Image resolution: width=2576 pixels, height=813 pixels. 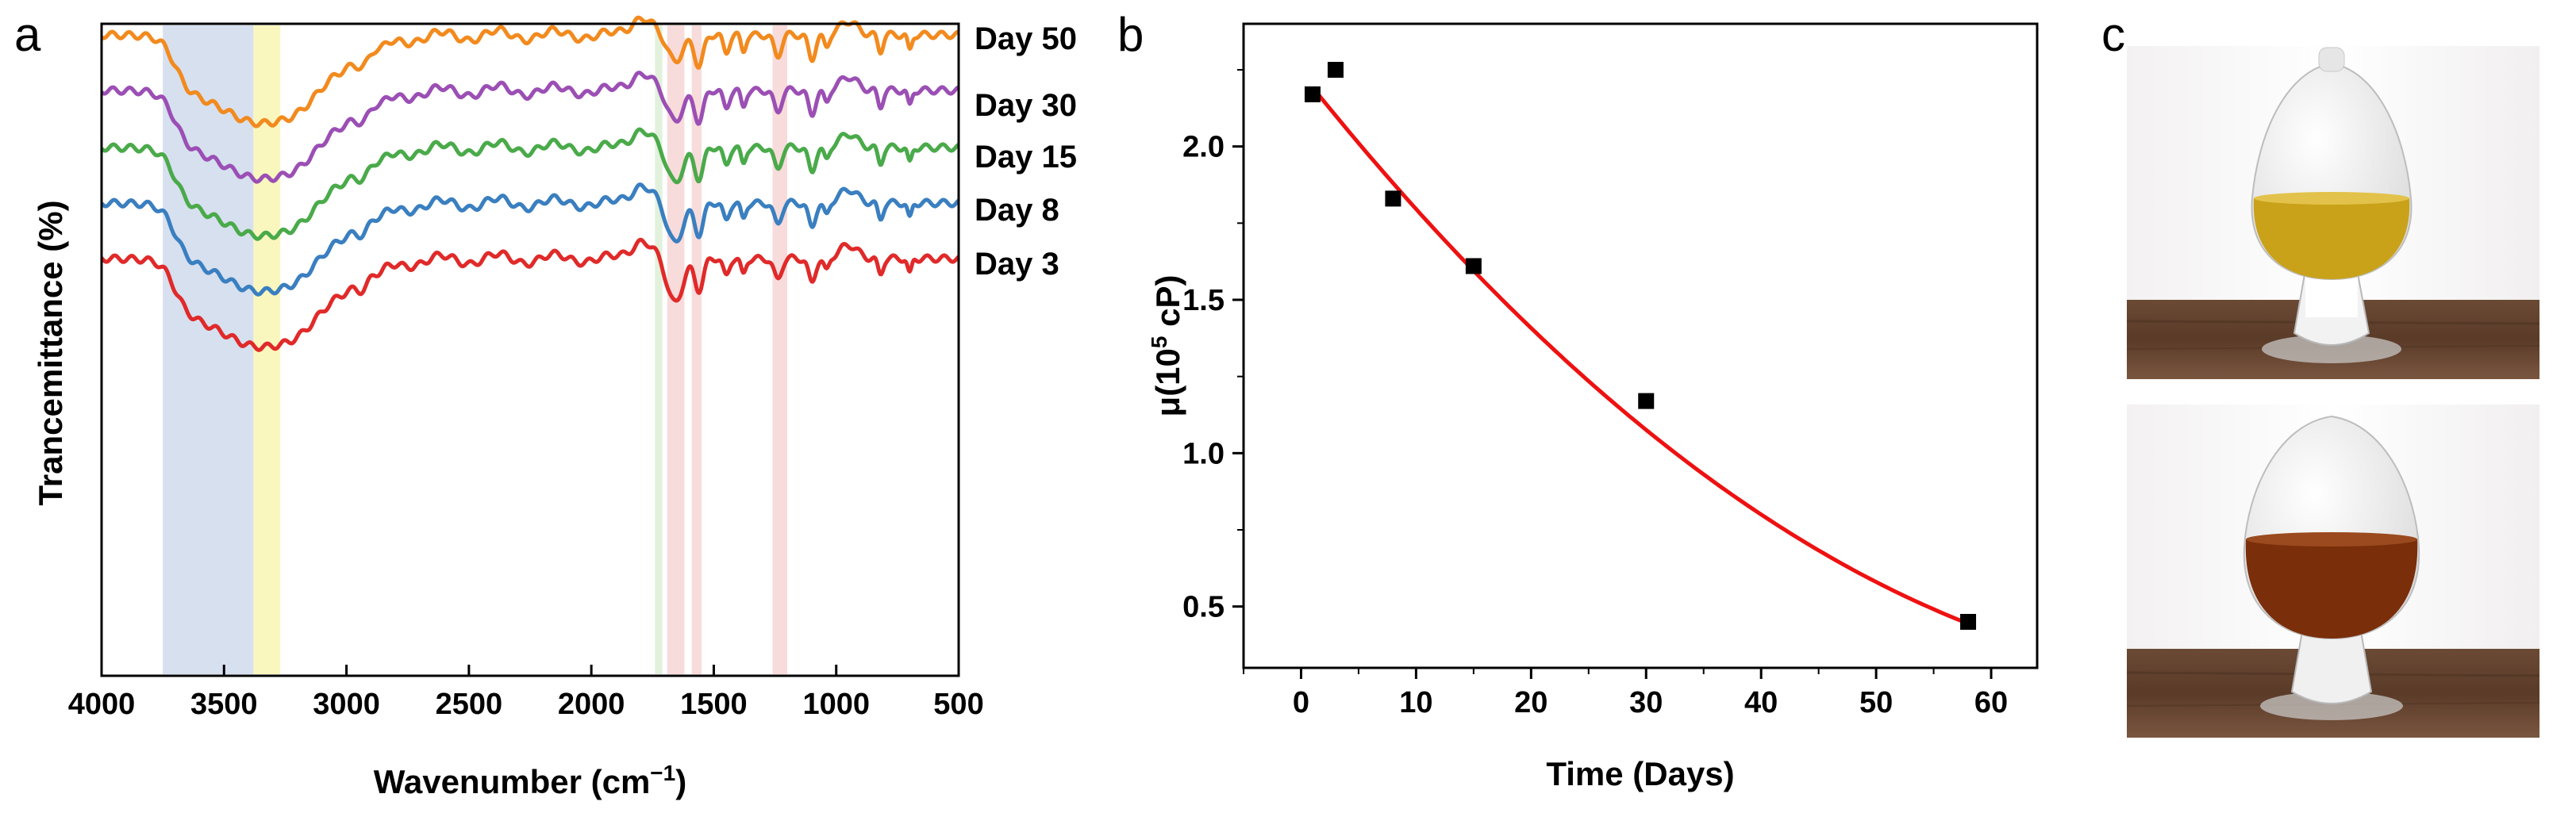 What do you see at coordinates (1026, 38) in the screenshot?
I see `series-label-day-50: Day 50` at bounding box center [1026, 38].